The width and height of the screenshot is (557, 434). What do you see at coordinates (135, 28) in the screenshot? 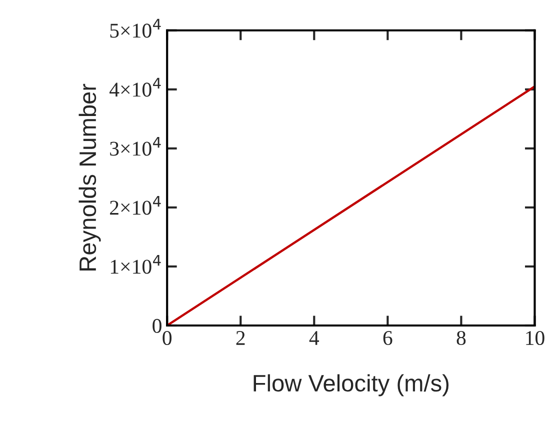
I see `y-tick-label: 5×10$^{4}$` at bounding box center [135, 28].